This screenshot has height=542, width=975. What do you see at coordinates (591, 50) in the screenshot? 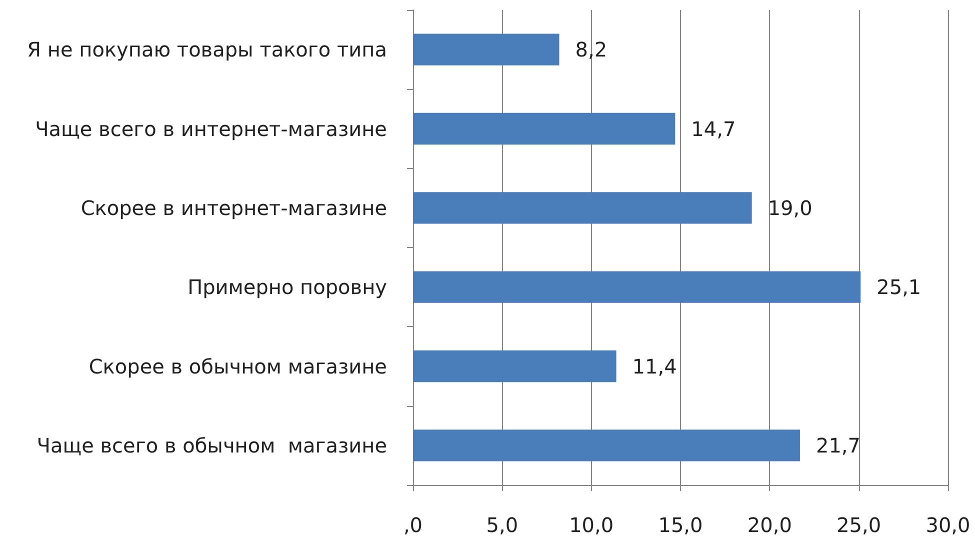
I see `data-label: 8,2` at bounding box center [591, 50].